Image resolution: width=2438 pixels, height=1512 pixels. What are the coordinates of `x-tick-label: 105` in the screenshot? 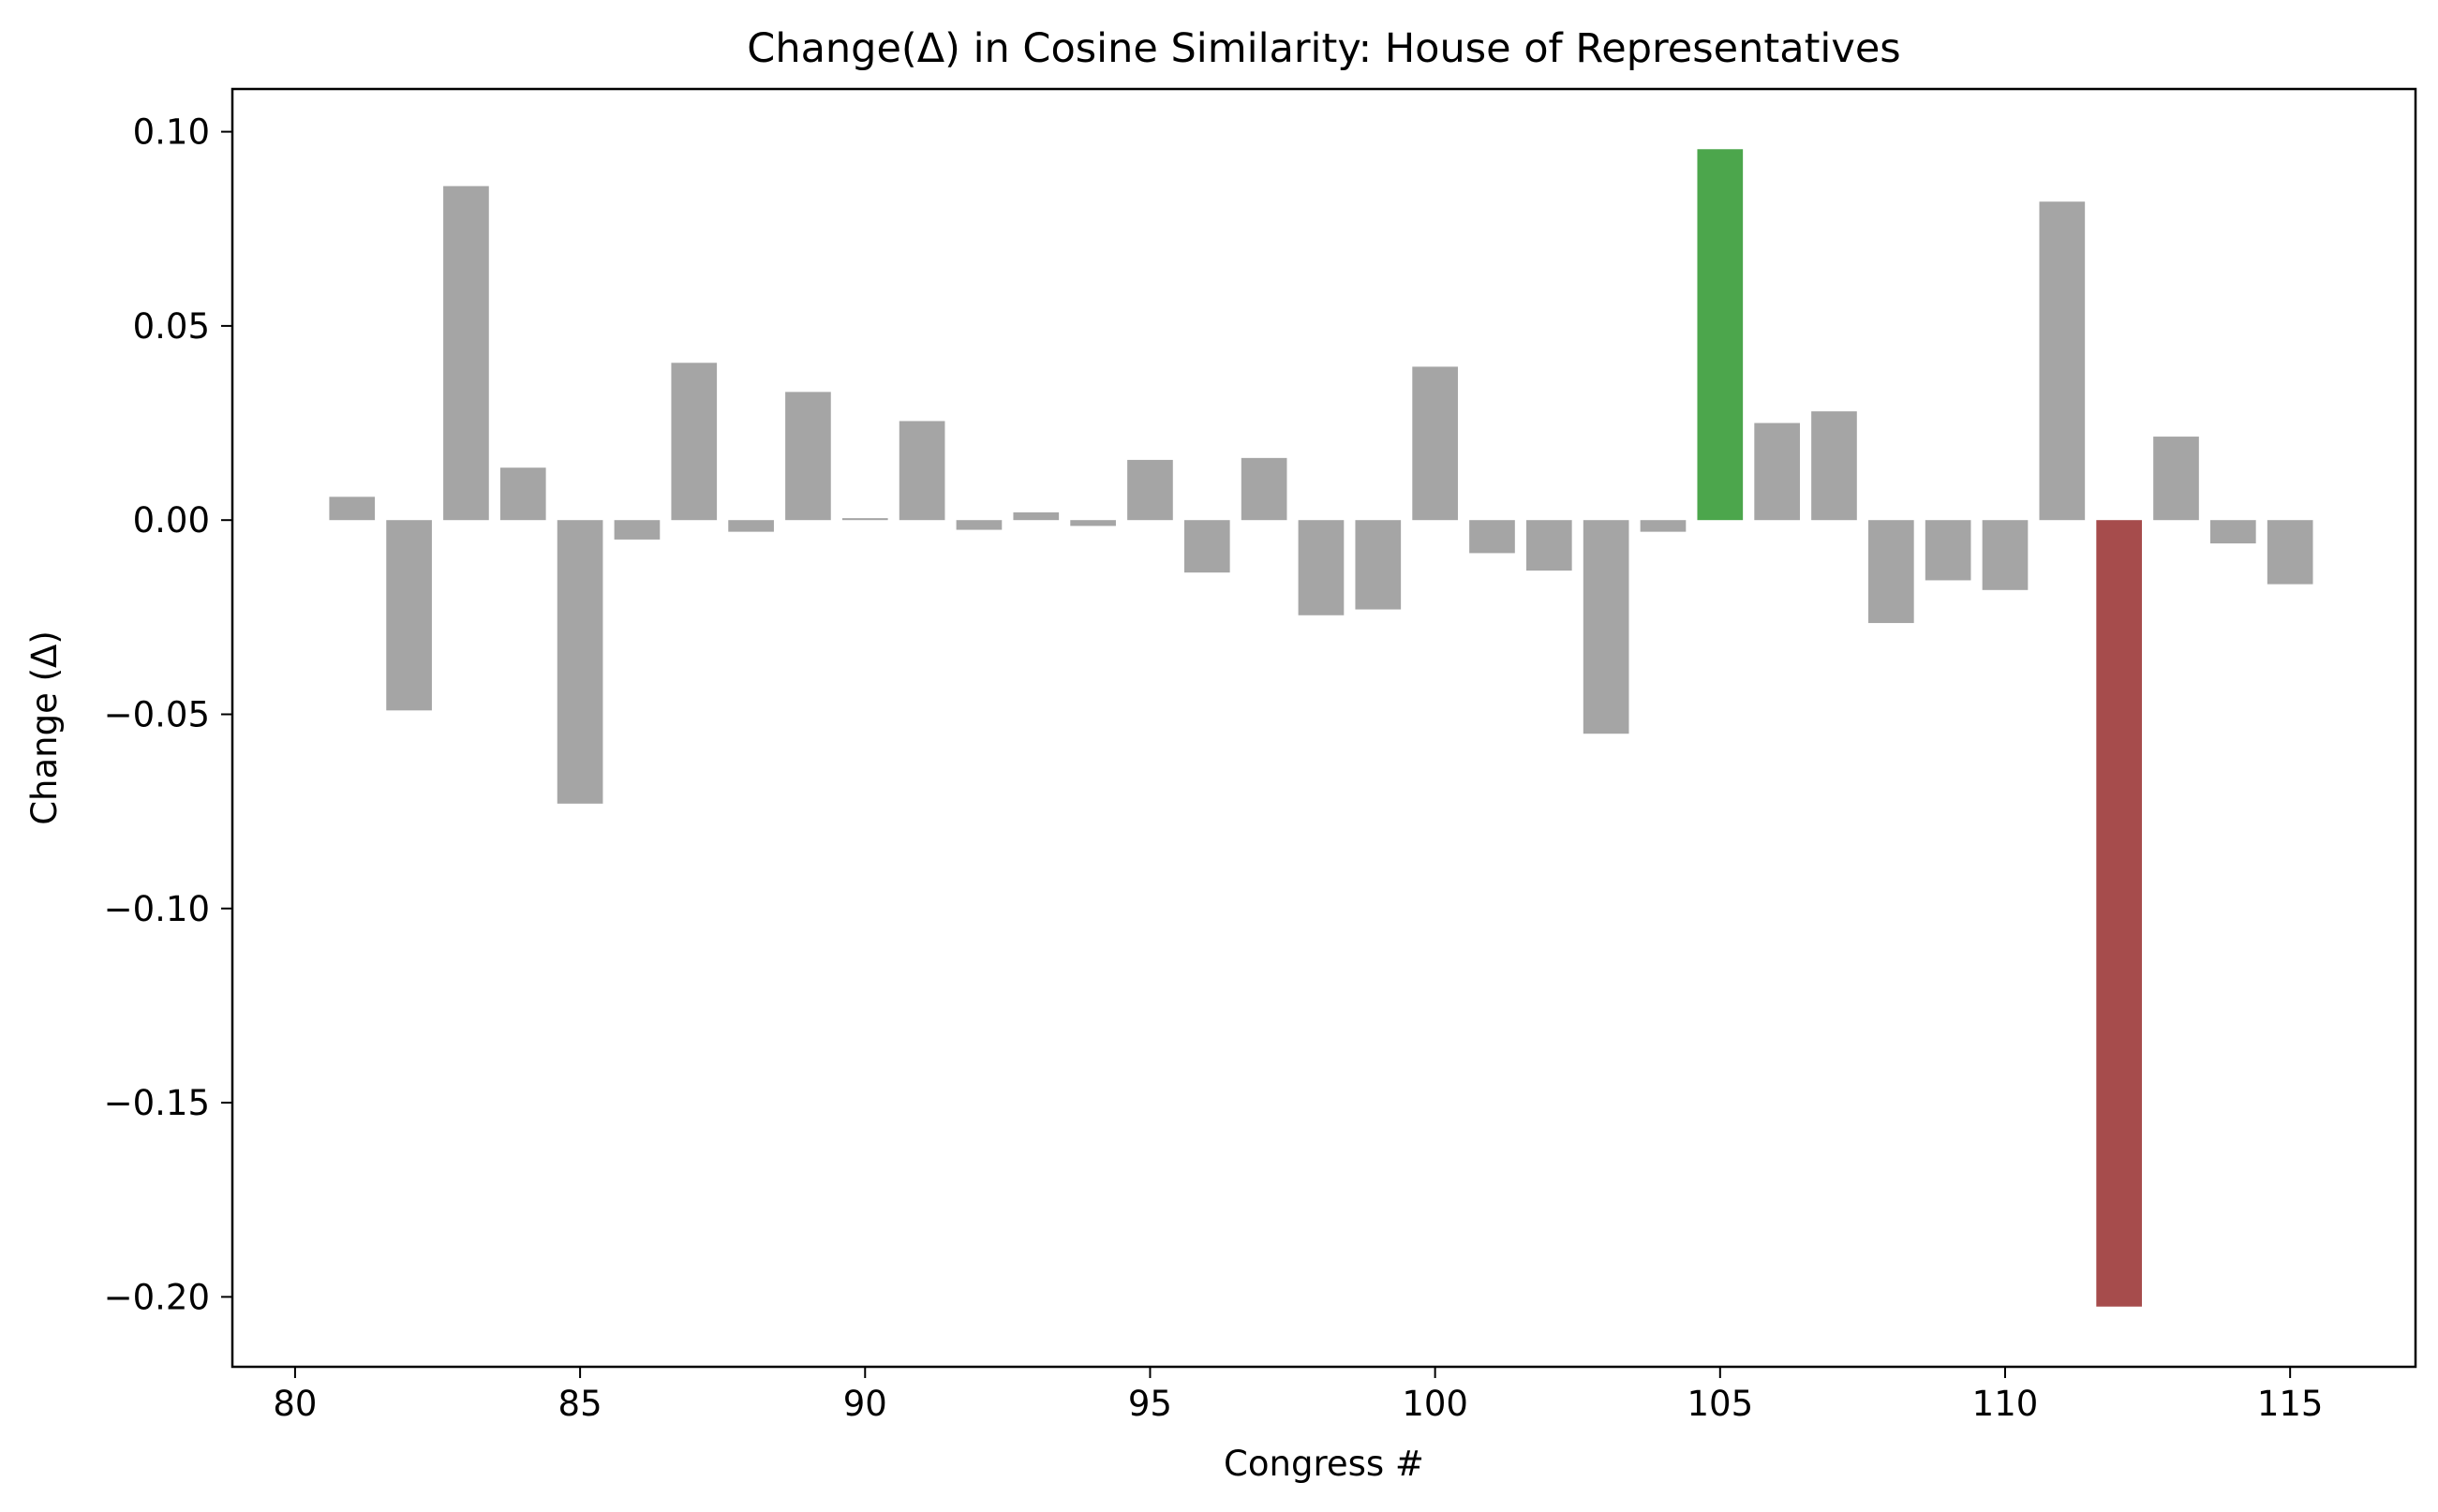 It's located at (1720, 1404).